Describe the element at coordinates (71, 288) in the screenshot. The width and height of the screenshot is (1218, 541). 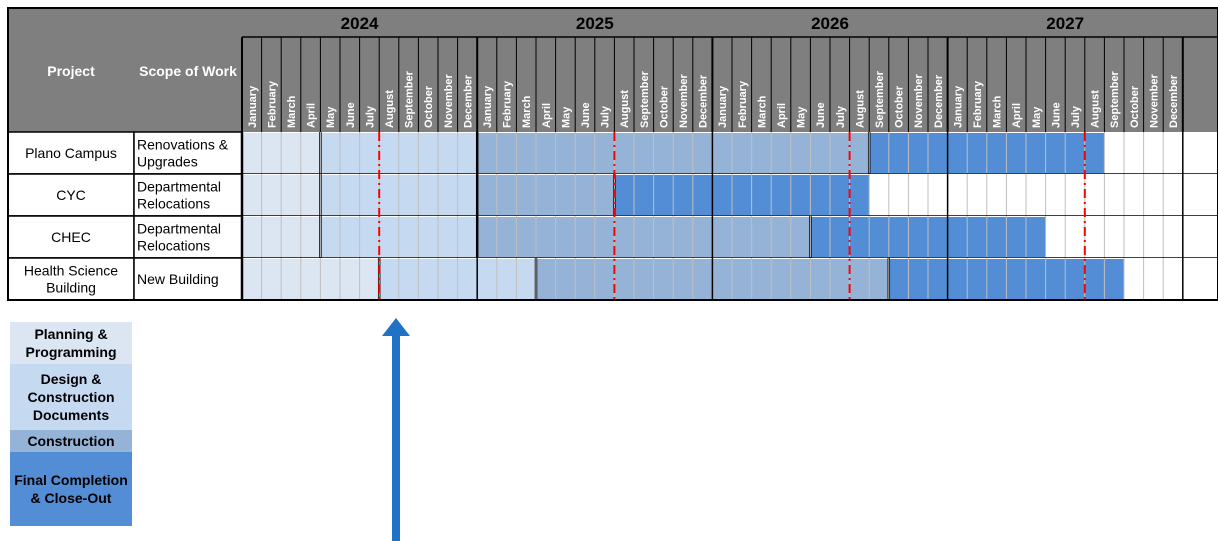
I see `project-name: Building` at that location.